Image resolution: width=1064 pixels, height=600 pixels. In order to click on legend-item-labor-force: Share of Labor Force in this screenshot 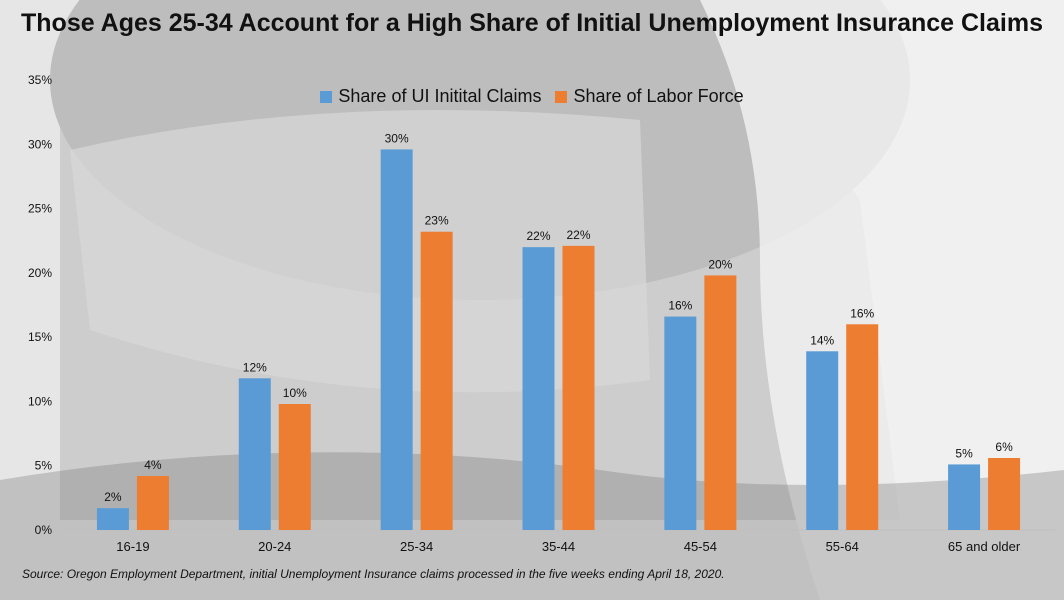, I will do `click(649, 96)`.